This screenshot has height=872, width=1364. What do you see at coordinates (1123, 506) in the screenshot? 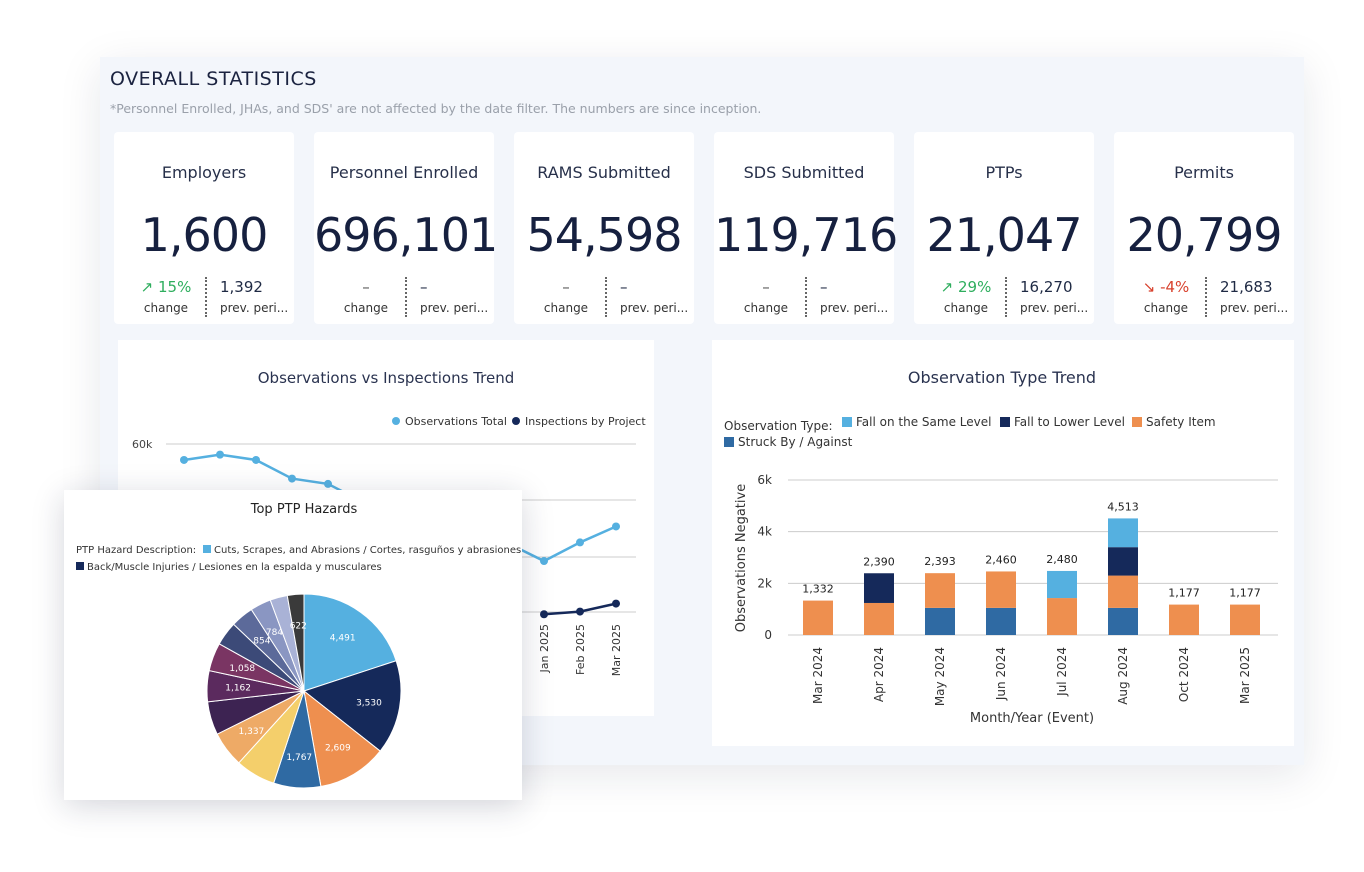
I see `bar-total-label: 4,513` at bounding box center [1123, 506].